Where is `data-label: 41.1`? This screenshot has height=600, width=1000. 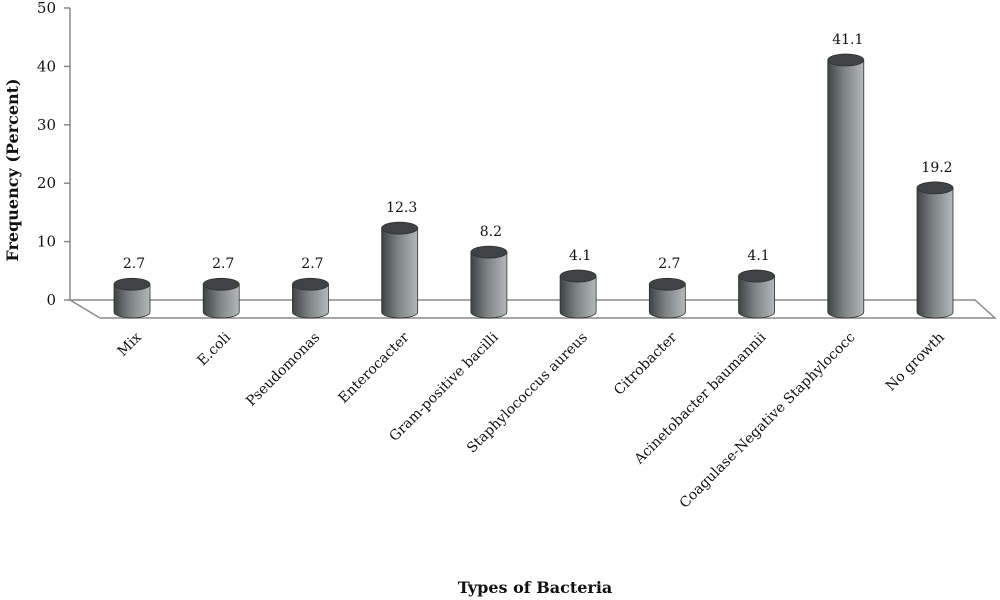
data-label: 41.1 is located at coordinates (847, 40).